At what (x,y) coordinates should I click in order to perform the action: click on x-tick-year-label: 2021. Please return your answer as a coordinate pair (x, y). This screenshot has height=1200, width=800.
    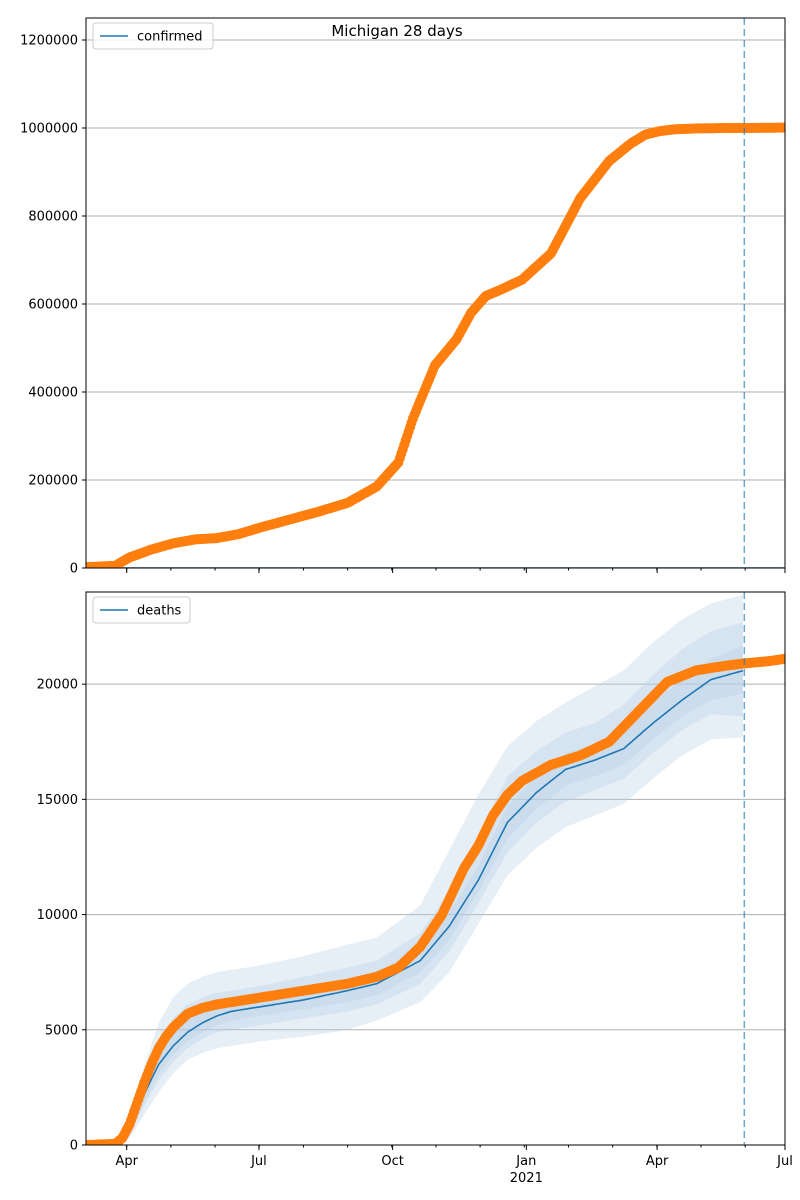
    Looking at the image, I should click on (526, 1178).